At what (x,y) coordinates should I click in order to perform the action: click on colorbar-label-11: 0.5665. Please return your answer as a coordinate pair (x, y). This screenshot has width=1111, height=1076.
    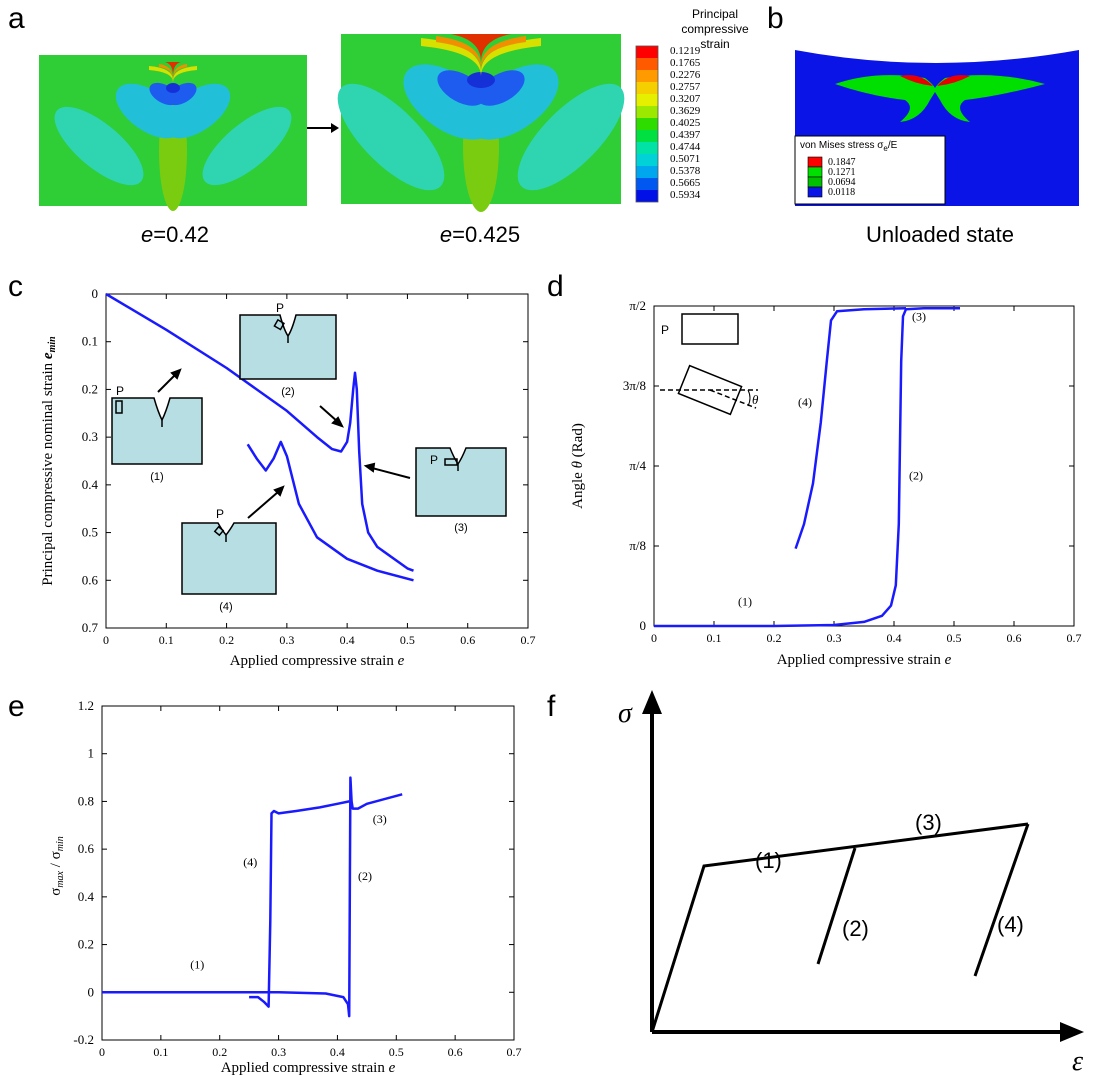
    Looking at the image, I should click on (685, 183).